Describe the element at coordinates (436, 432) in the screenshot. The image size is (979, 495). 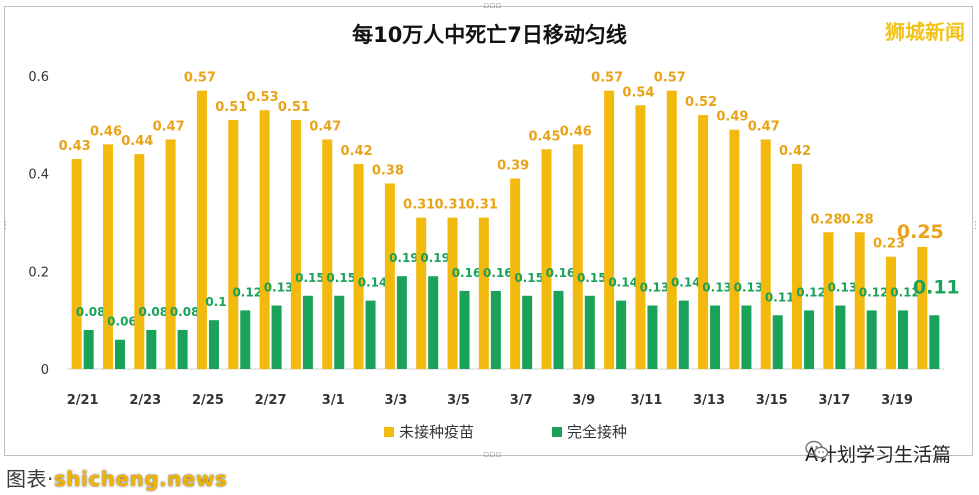
I see `legend-label-unvaccinated: 未接种疫苗` at that location.